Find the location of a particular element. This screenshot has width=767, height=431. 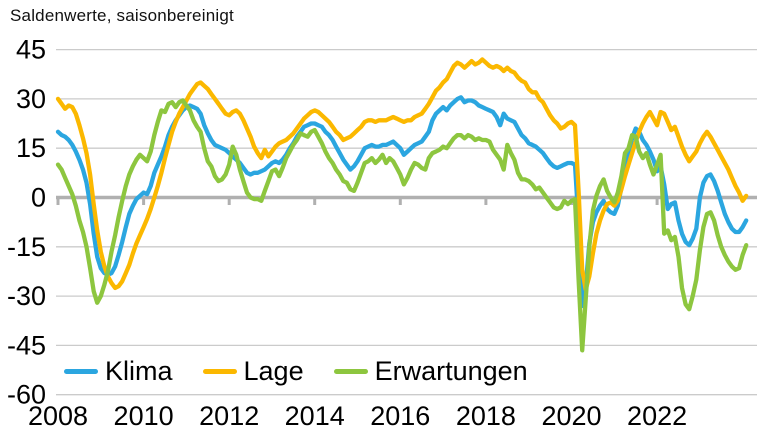

x-tick-label: 2014 is located at coordinates (315, 416).